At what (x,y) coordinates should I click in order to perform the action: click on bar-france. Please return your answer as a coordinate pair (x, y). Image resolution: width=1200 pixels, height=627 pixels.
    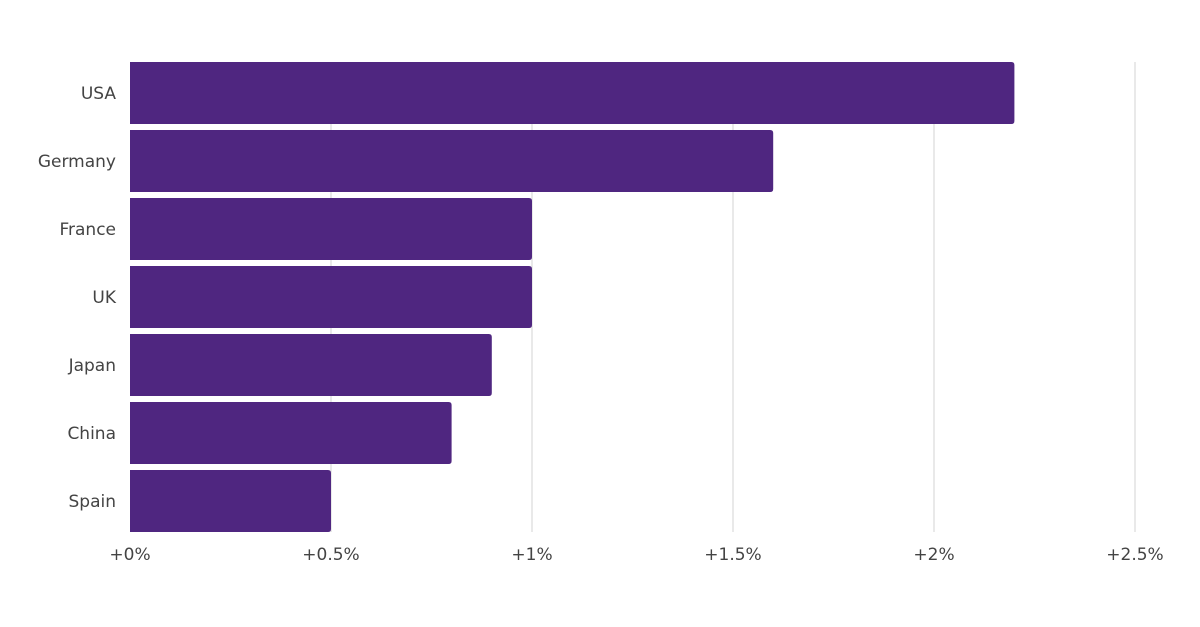
    Looking at the image, I should click on (331, 229).